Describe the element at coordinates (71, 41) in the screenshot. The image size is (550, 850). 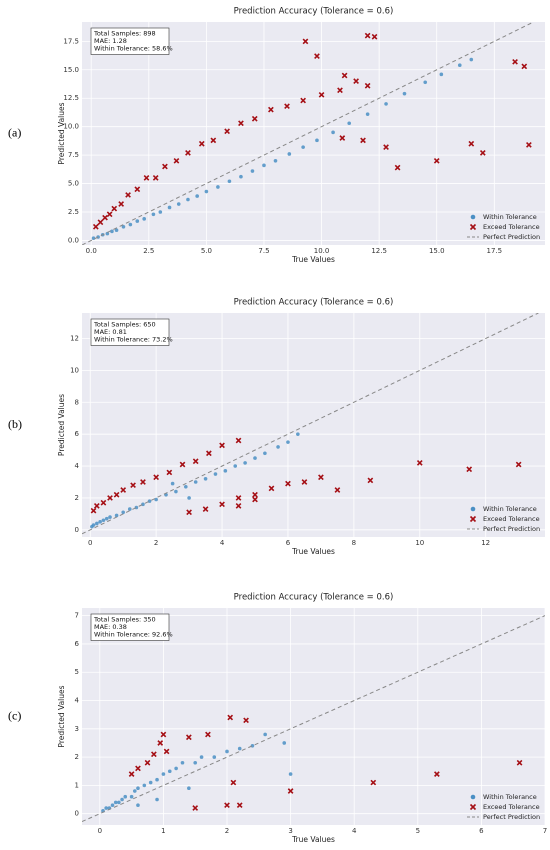
I see `y-tick-label: 17.5` at that location.